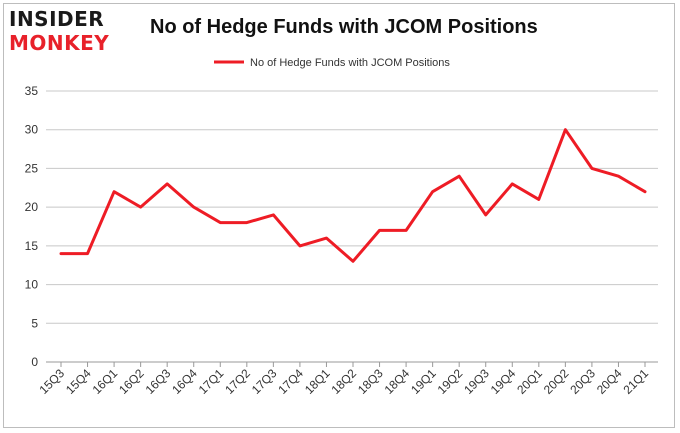 Image resolution: width=680 pixels, height=433 pixels. I want to click on chart-title: No of Hedge Funds with JCOM Positions, so click(344, 27).